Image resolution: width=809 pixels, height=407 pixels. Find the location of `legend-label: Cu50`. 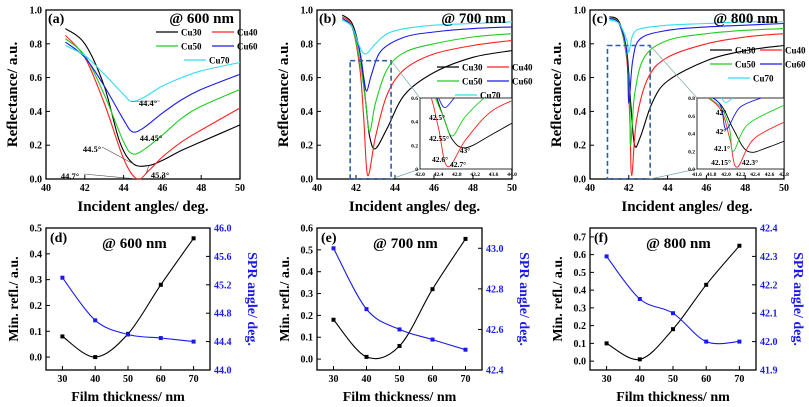

legend-label: Cu50 is located at coordinates (745, 65).